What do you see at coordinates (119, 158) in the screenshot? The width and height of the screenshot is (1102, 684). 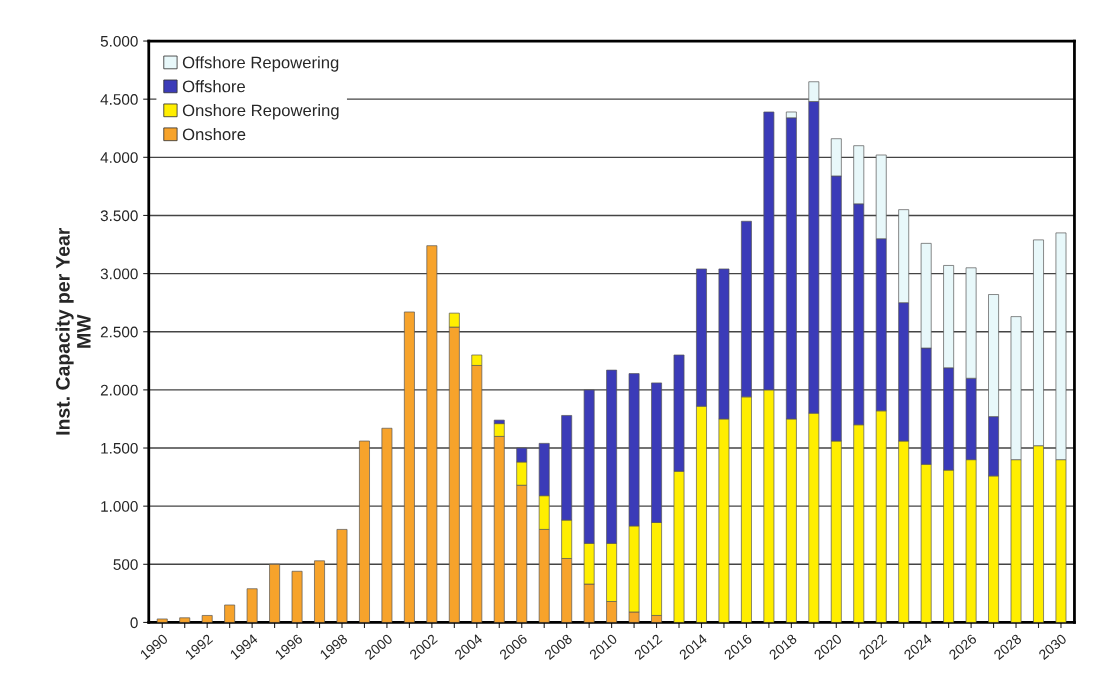 I see `y-tick-label: 4.000` at bounding box center [119, 158].